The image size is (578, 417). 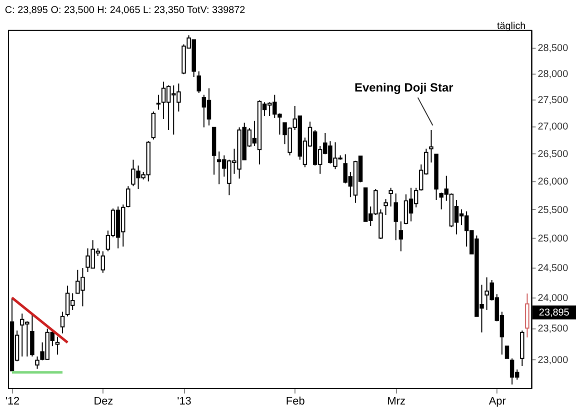 What do you see at coordinates (295, 401) in the screenshot?
I see `x-tick-label: Feb` at bounding box center [295, 401].